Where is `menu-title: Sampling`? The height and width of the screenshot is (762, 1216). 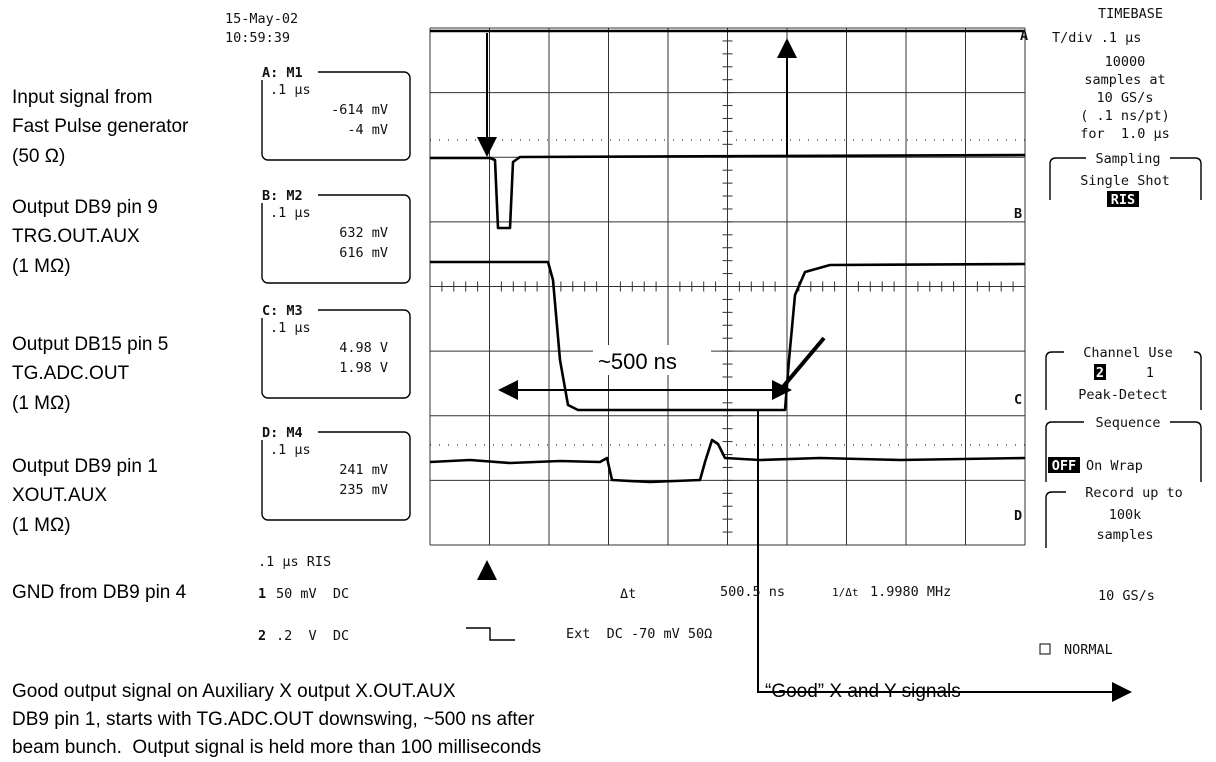 menu-title: Sampling is located at coordinates (1127, 159).